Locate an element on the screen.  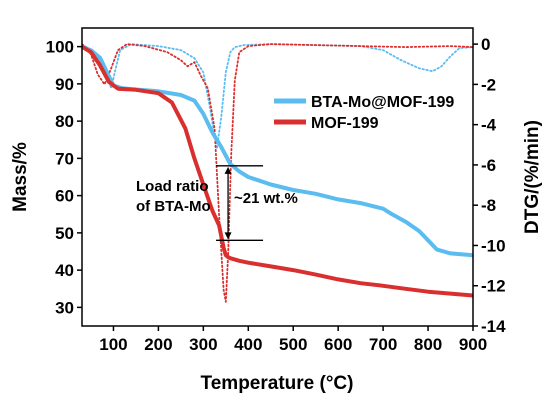
legend: BTA-Mo@MOF-199 MOF-199 is located at coordinates (364, 113).